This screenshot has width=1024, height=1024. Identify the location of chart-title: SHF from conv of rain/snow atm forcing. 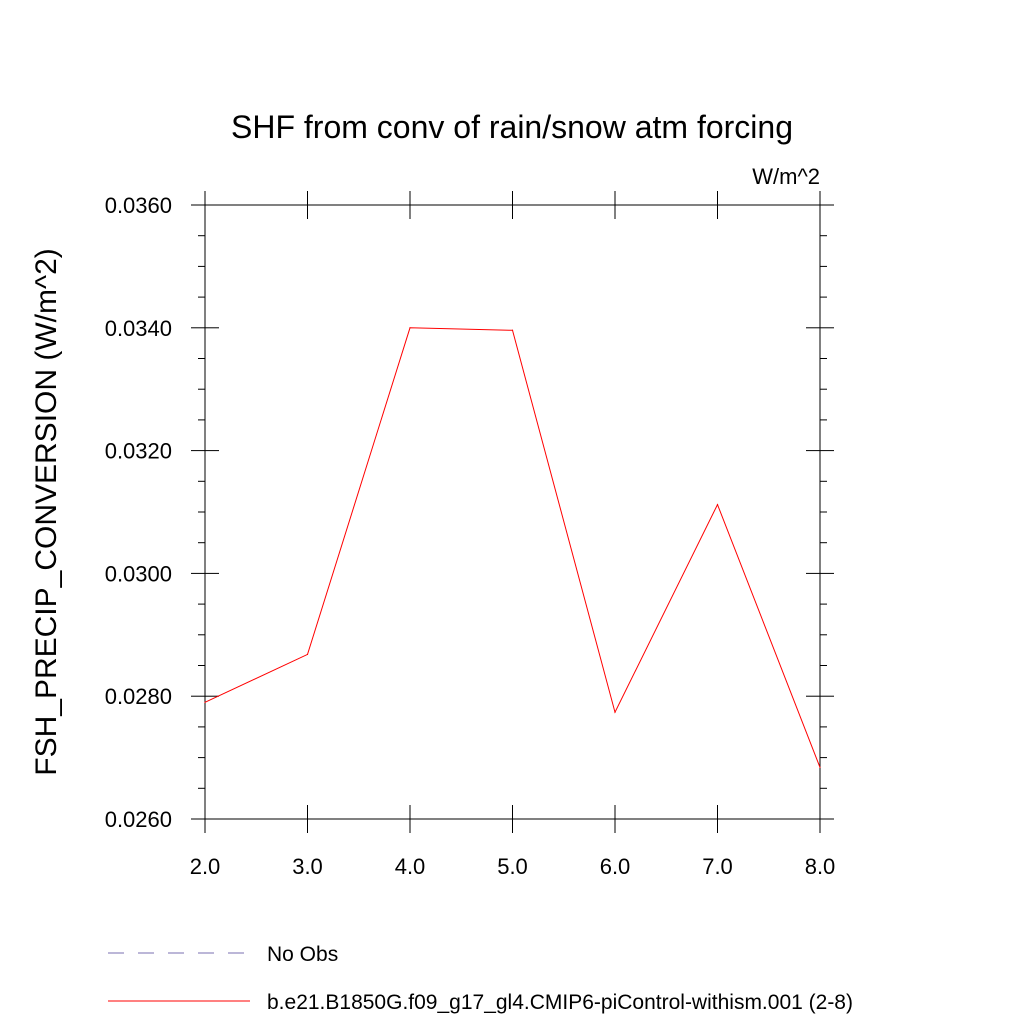
(512, 127).